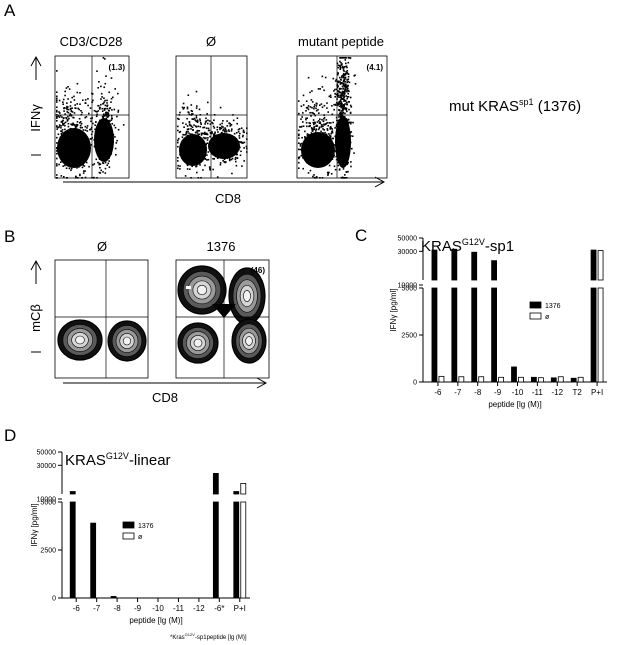 This screenshot has width=617, height=645. What do you see at coordinates (243, 489) in the screenshot?
I see `bar-ø-P+I-upper` at bounding box center [243, 489].